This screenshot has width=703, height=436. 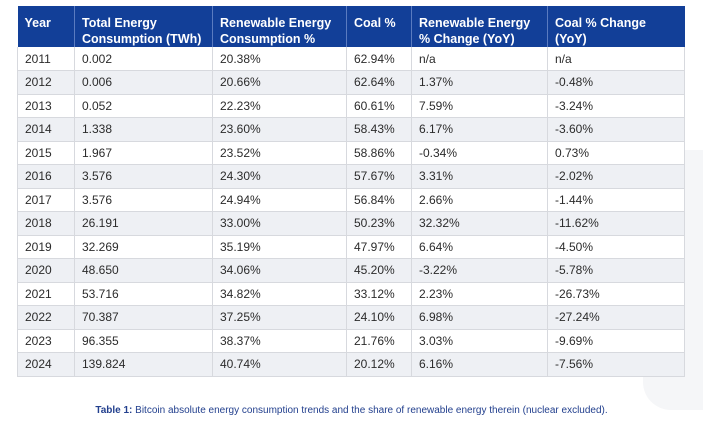 What do you see at coordinates (616, 247) in the screenshot?
I see `cell-coal-change: -4.50%` at bounding box center [616, 247].